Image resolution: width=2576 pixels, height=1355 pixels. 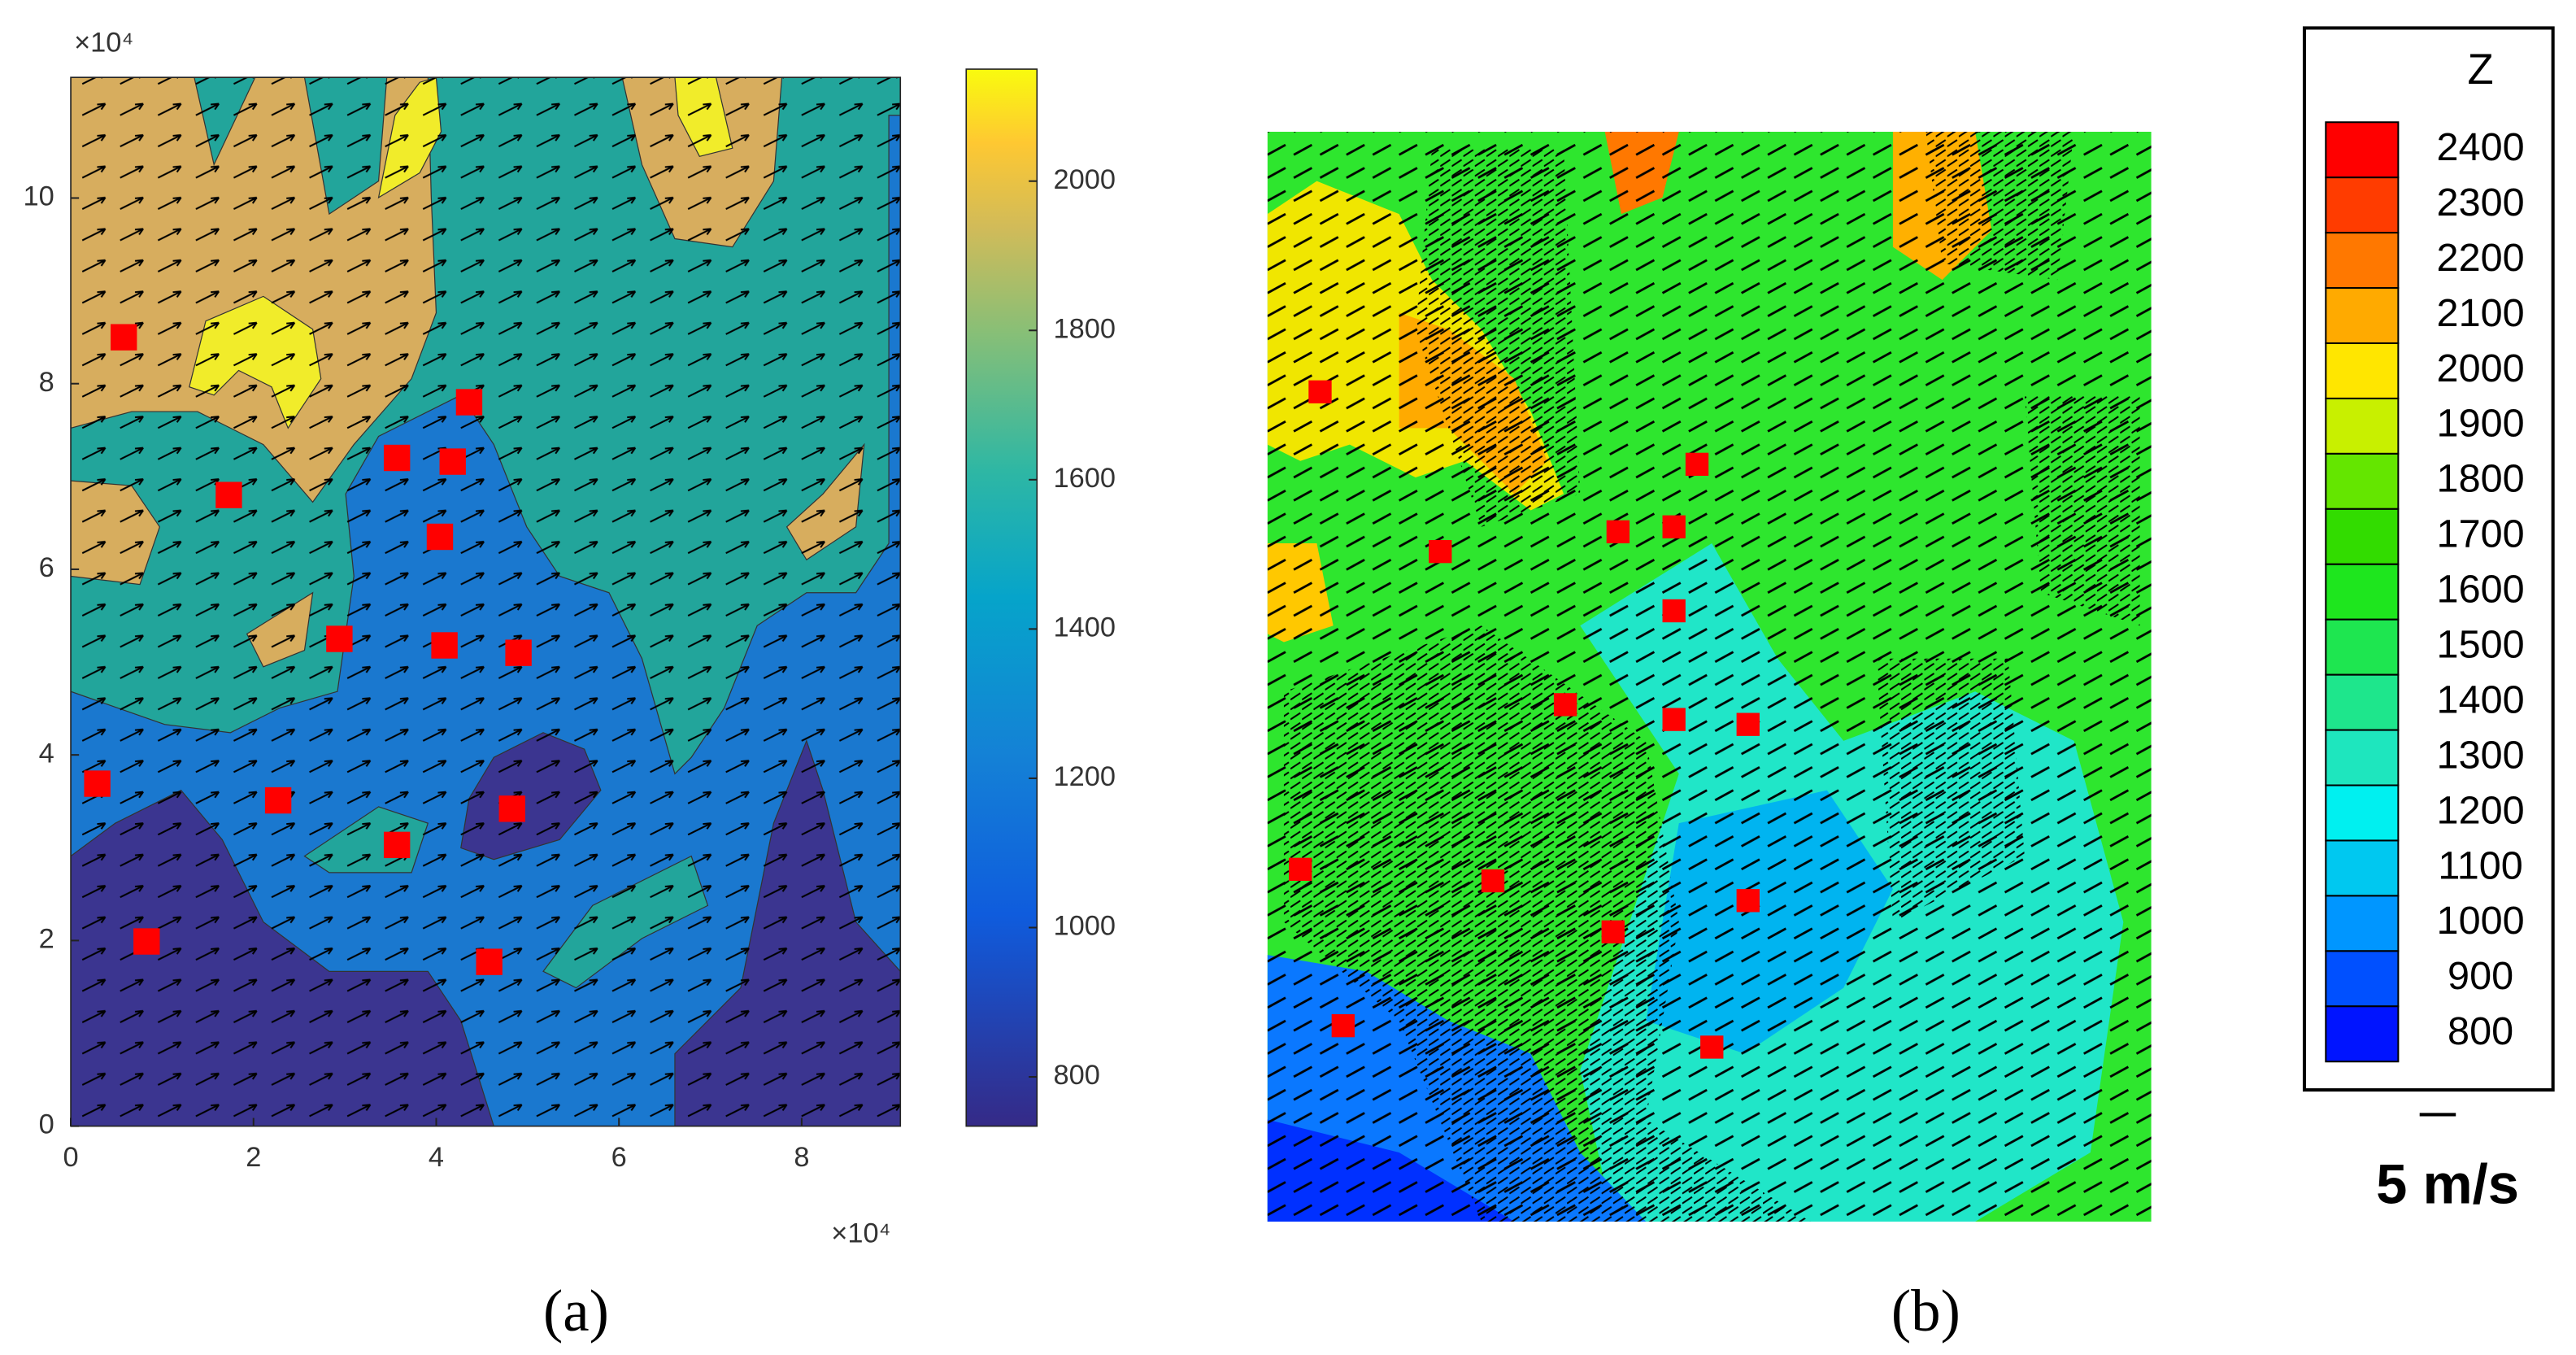 I want to click on colorbar-tick-label: 1600, so click(x=1085, y=478).